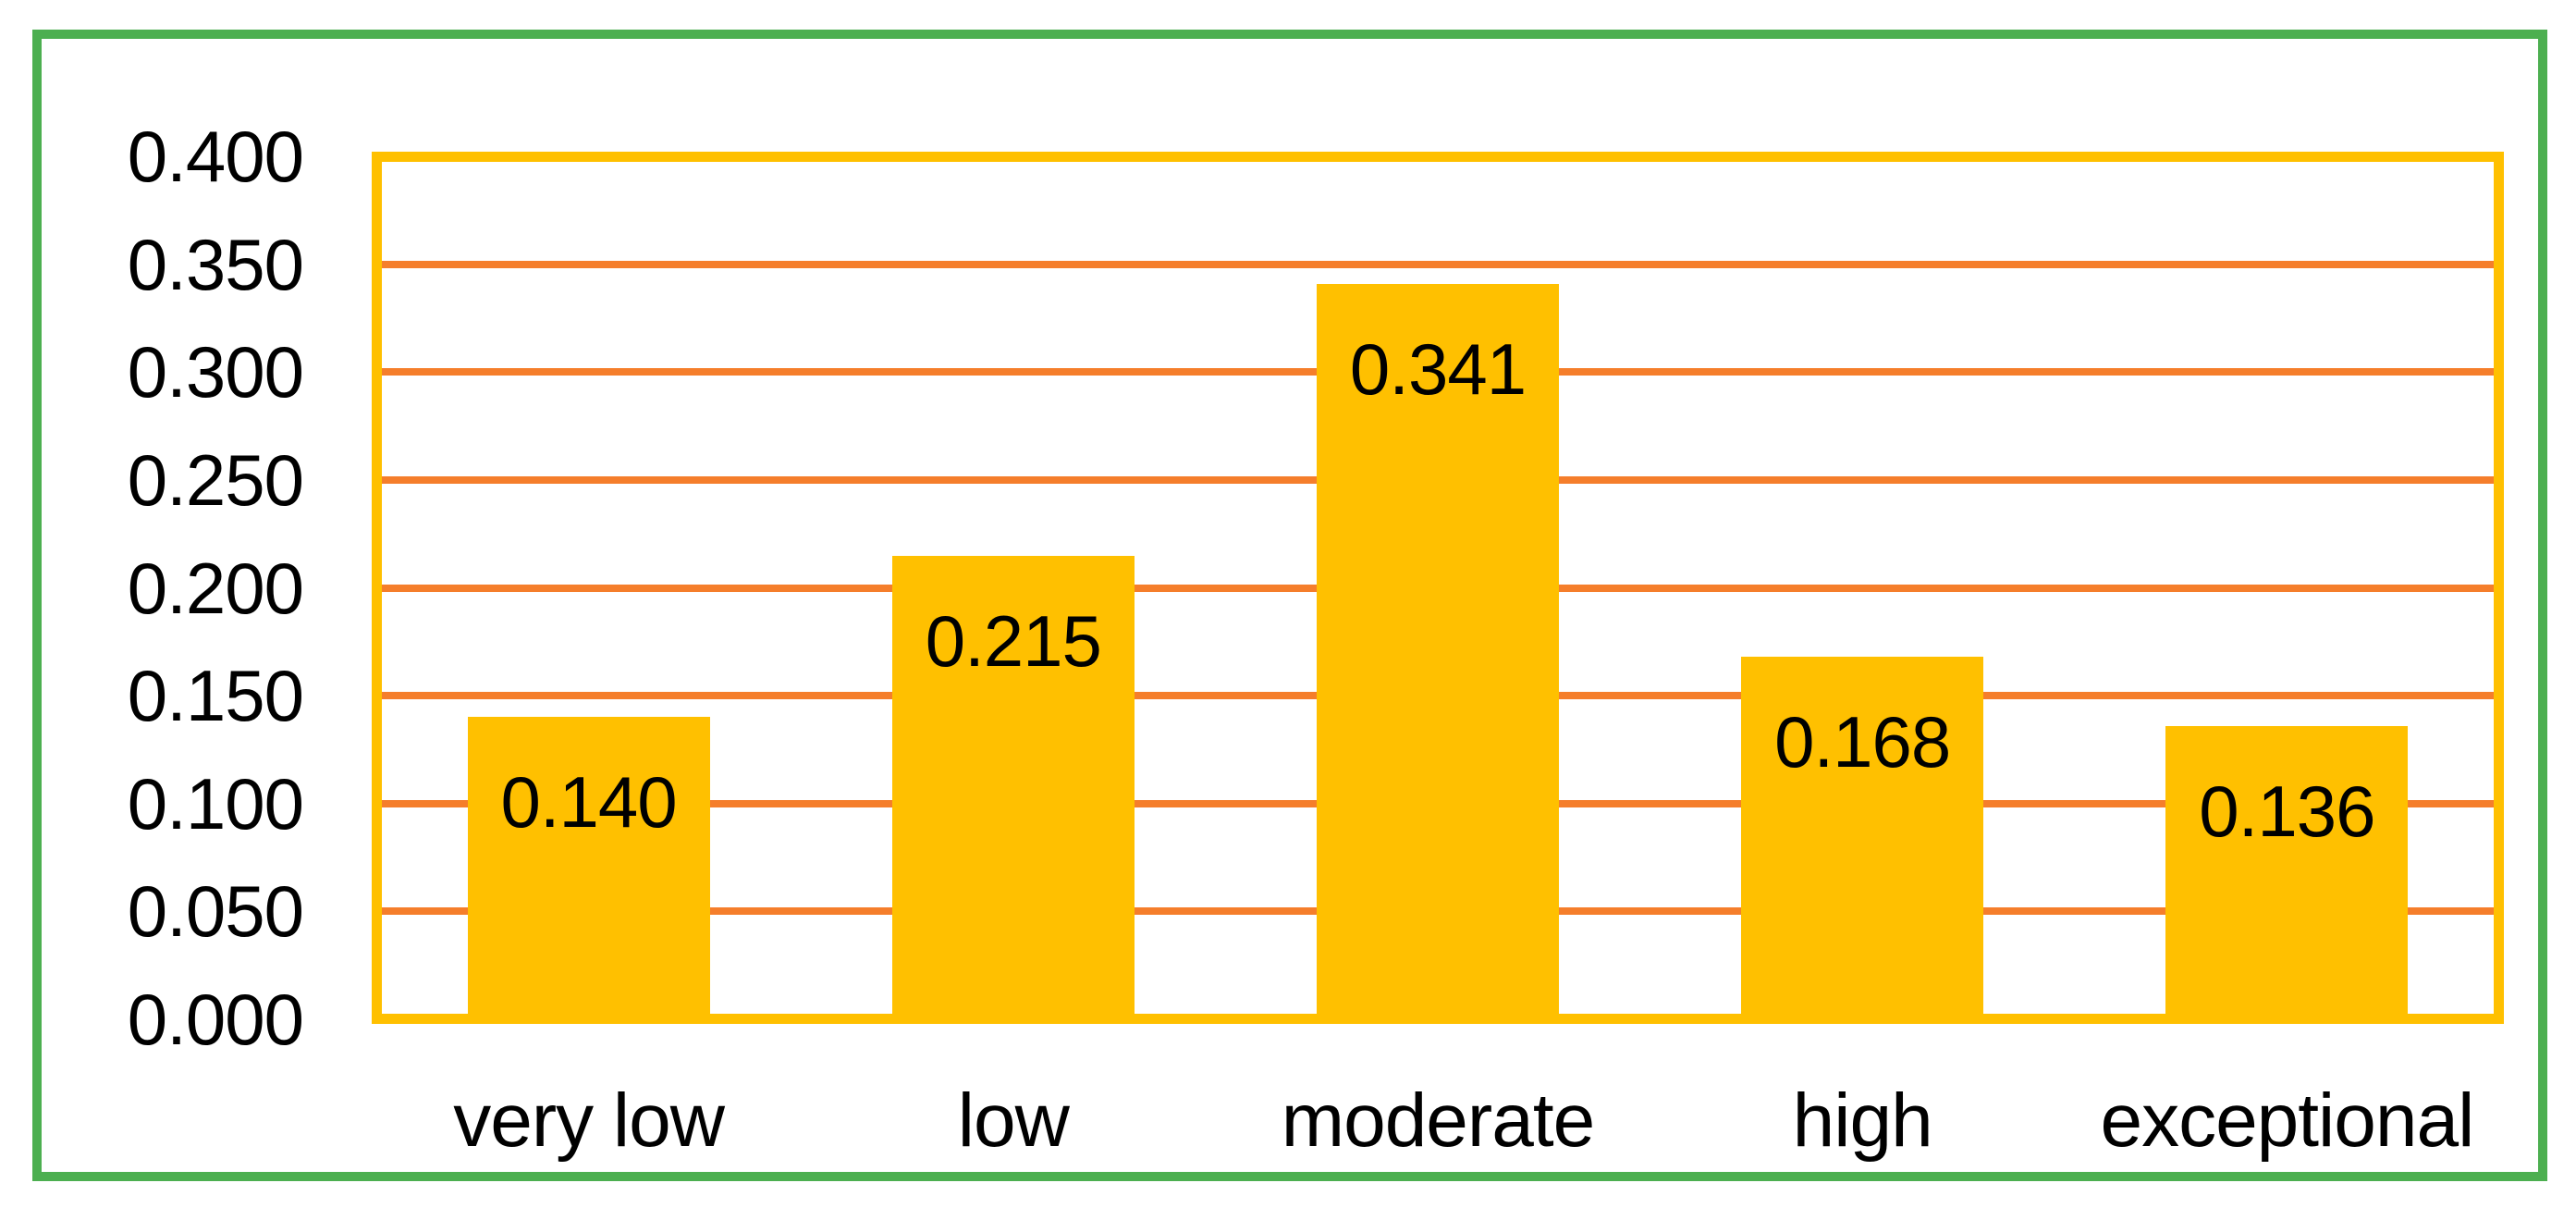 The image size is (2576, 1220). I want to click on data-label-low: 0.215, so click(1014, 640).